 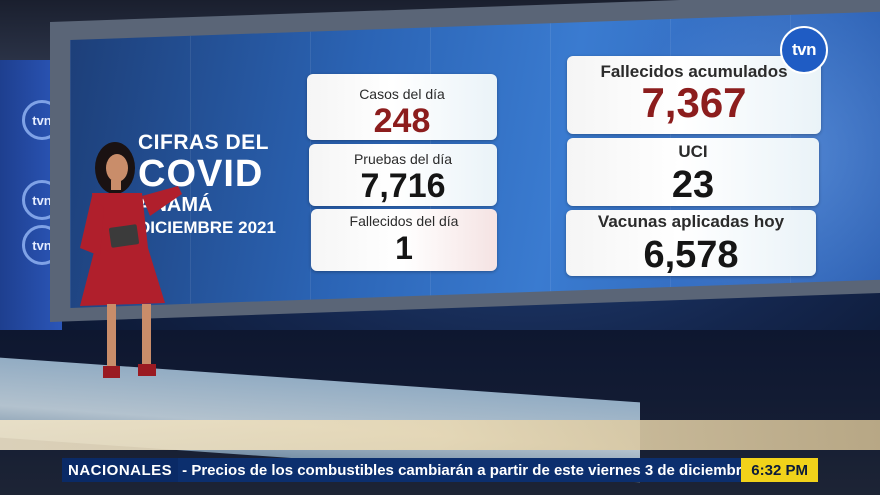 I want to click on stat-card-icu: UCI 23, so click(x=693, y=172).